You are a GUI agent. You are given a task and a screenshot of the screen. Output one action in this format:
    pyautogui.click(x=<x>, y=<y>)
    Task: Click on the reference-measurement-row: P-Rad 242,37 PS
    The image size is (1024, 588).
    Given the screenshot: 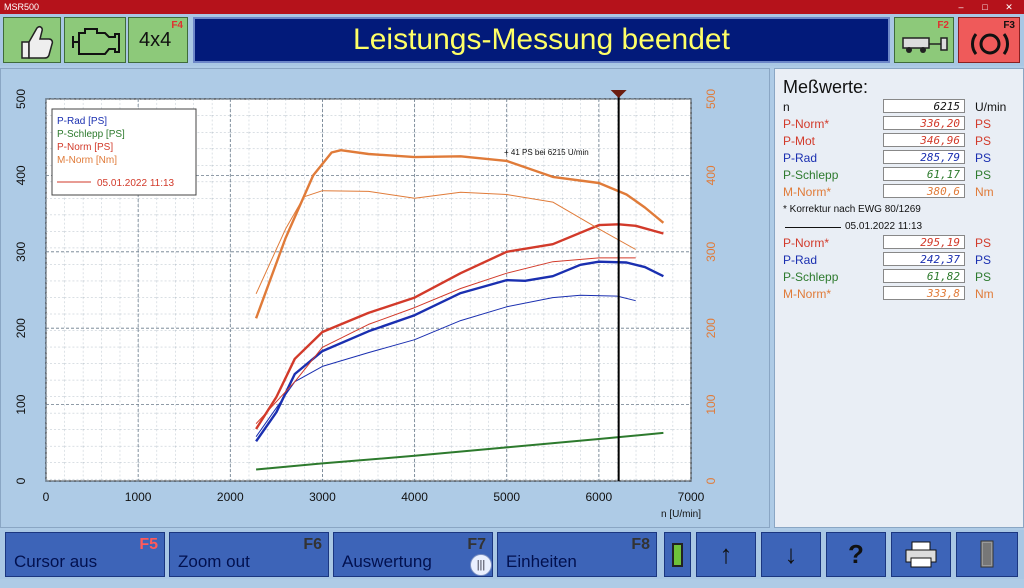 What is the action you would take?
    pyautogui.click(x=903, y=260)
    